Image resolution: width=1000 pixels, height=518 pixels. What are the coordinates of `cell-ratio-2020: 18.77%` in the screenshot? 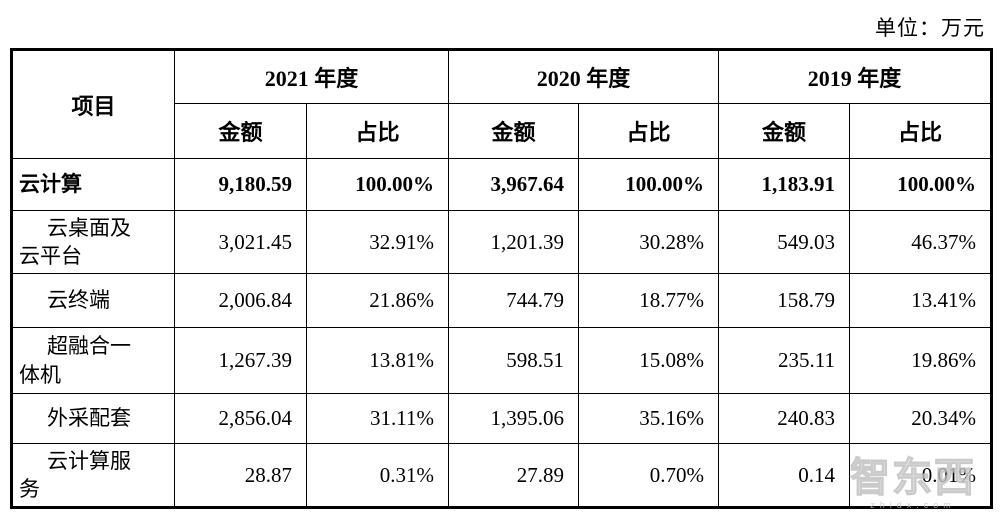 It's located at (649, 300).